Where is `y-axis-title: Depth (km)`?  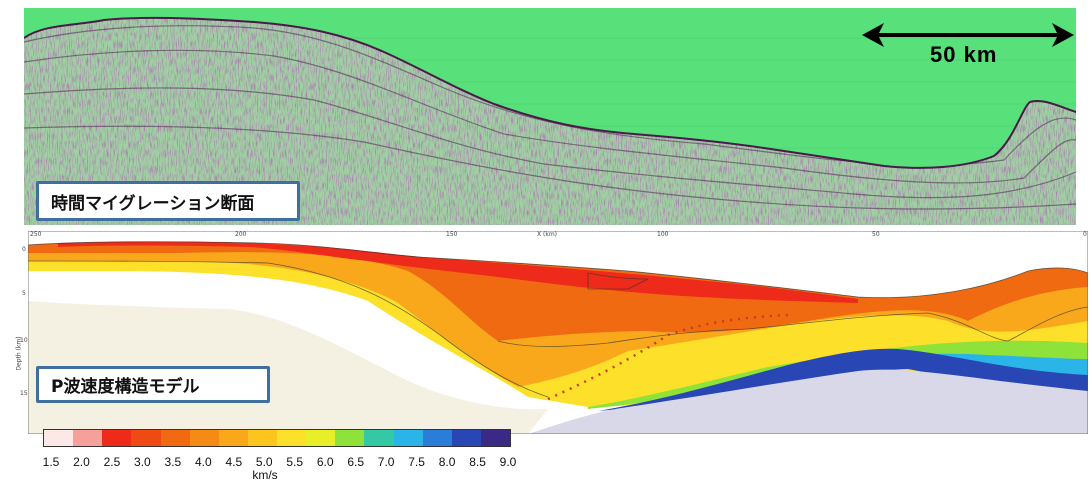
y-axis-title: Depth (km) is located at coordinates (19, 353).